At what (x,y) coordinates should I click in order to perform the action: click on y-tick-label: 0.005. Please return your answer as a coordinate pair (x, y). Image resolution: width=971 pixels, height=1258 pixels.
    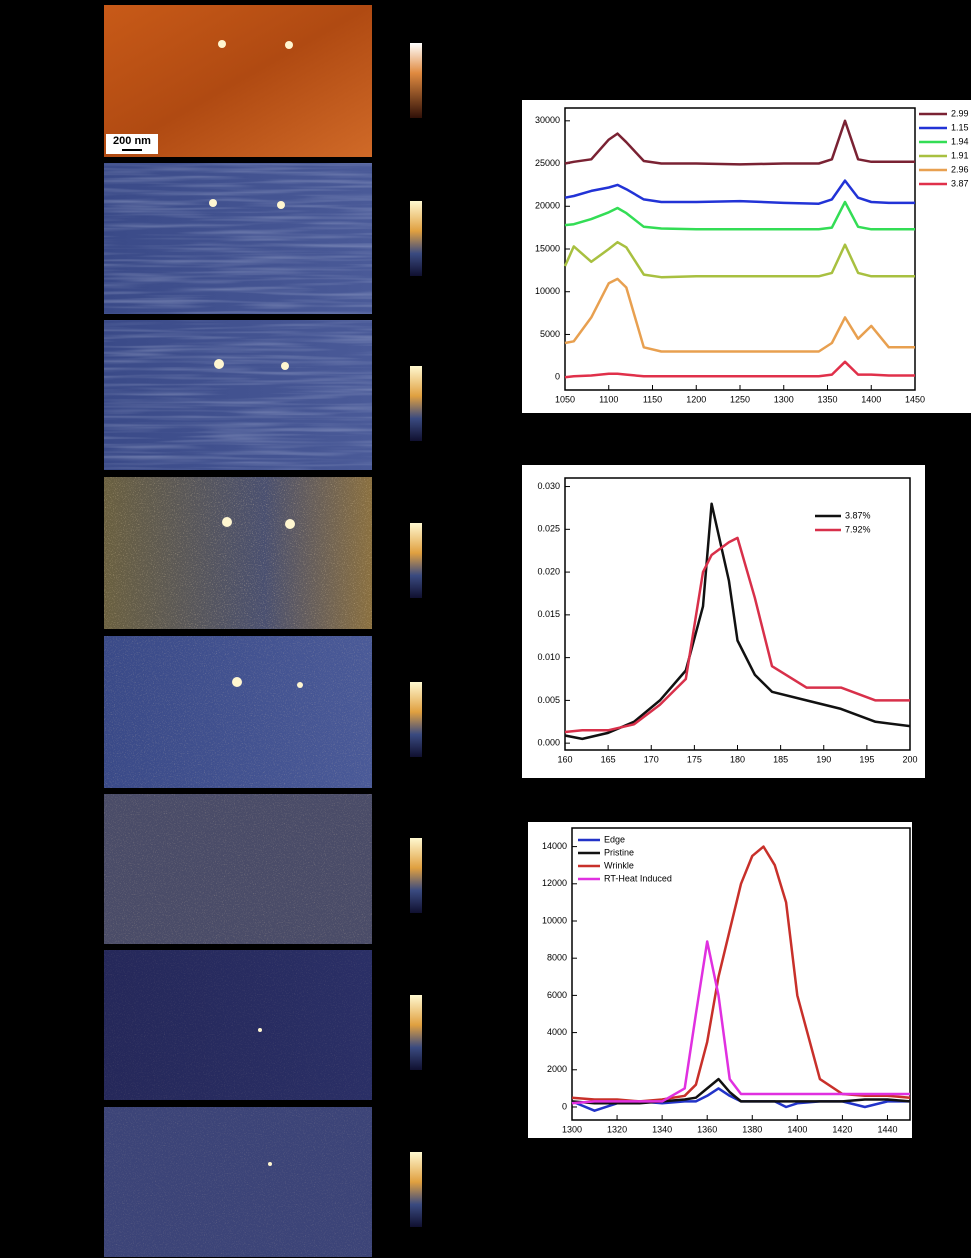
    Looking at the image, I should click on (548, 700).